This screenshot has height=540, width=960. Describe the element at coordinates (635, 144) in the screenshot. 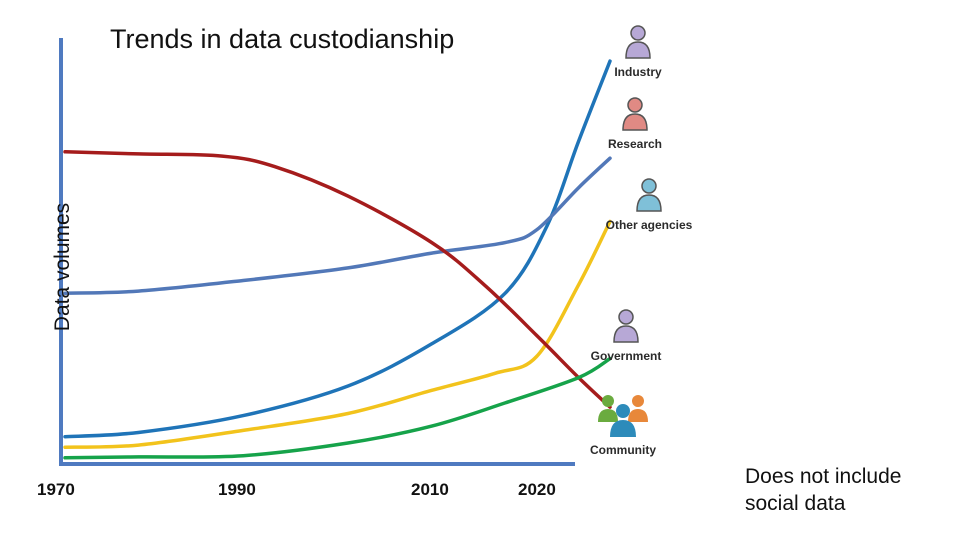

I see `legend-label-research: Research` at that location.